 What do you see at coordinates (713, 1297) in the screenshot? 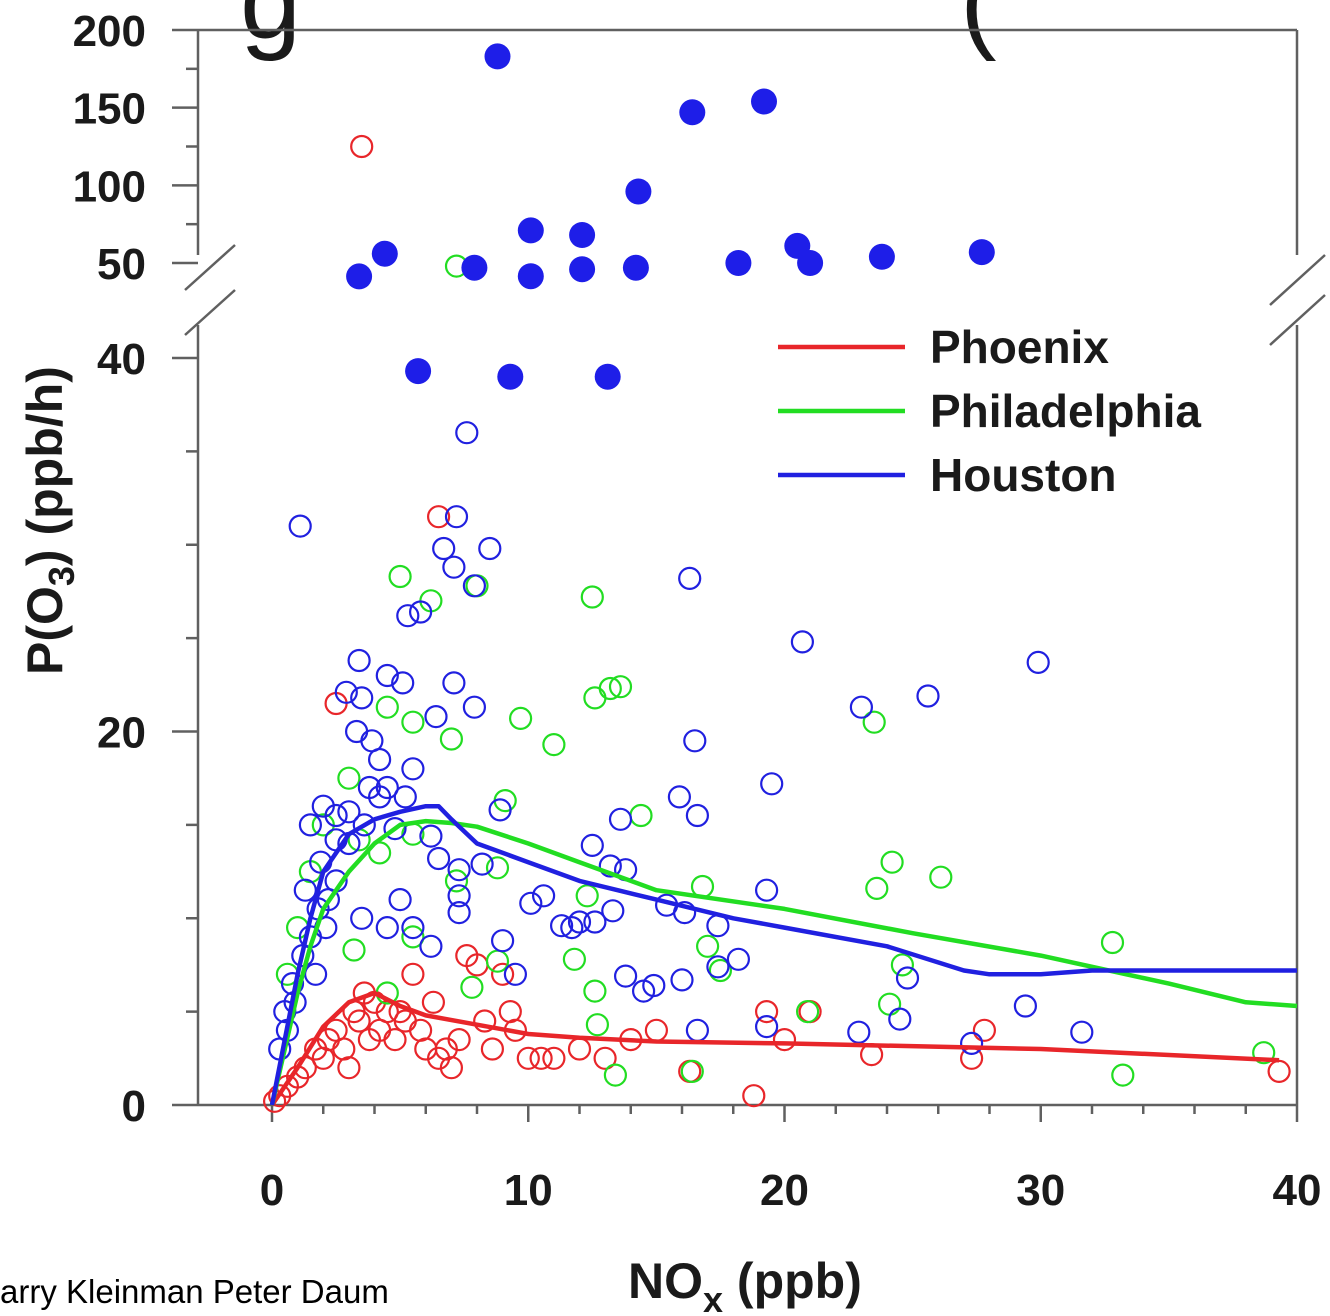
I see `x-axis-title-sub: x` at bounding box center [713, 1297].